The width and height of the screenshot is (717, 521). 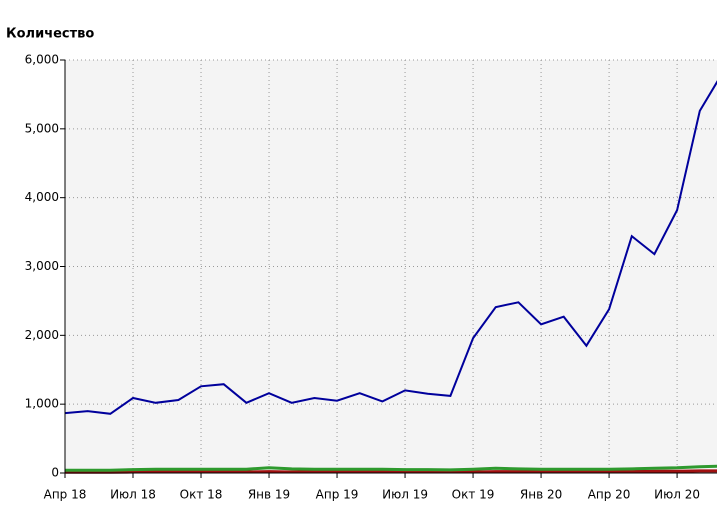 I want to click on y-tick-label: 2,000, so click(x=42, y=335).